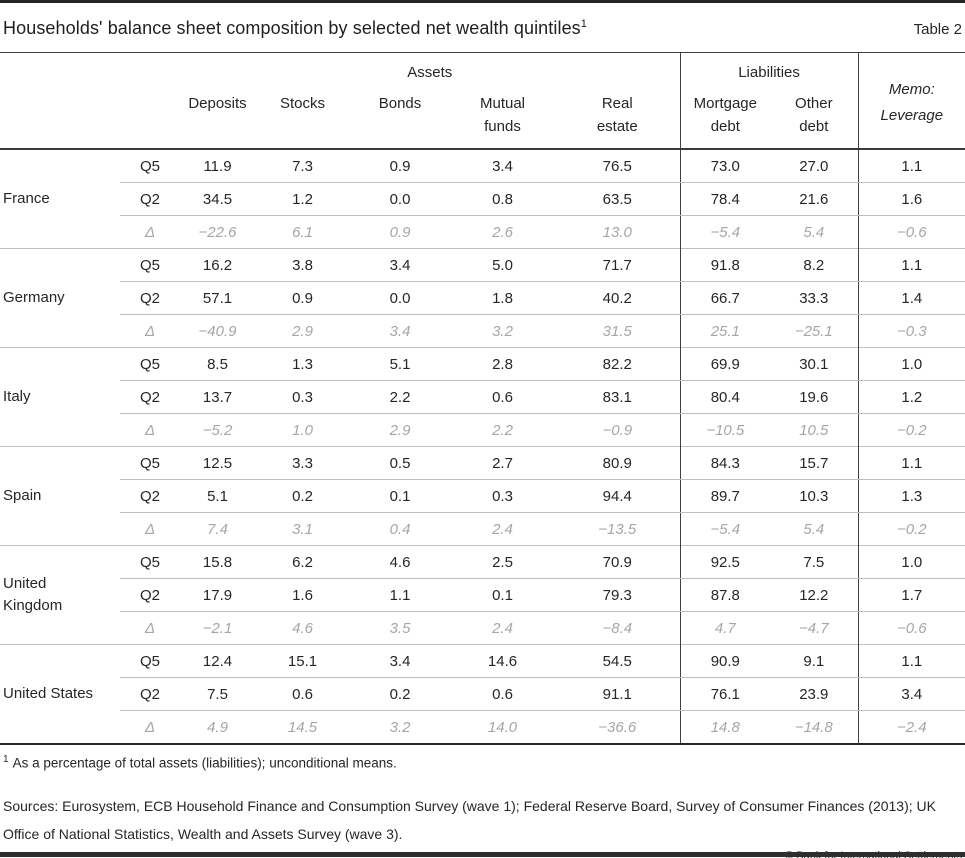  Describe the element at coordinates (302, 661) in the screenshot. I see `value-cell: 15.1` at that location.